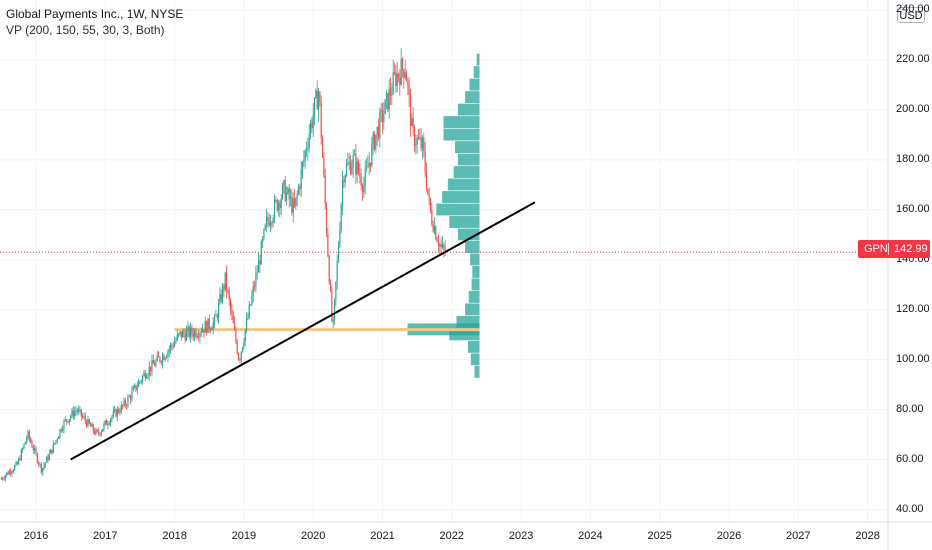 The height and width of the screenshot is (550, 932). Describe the element at coordinates (95, 14) in the screenshot. I see `symbol-title: Global Payments Inc., 1W, NYSE` at that location.